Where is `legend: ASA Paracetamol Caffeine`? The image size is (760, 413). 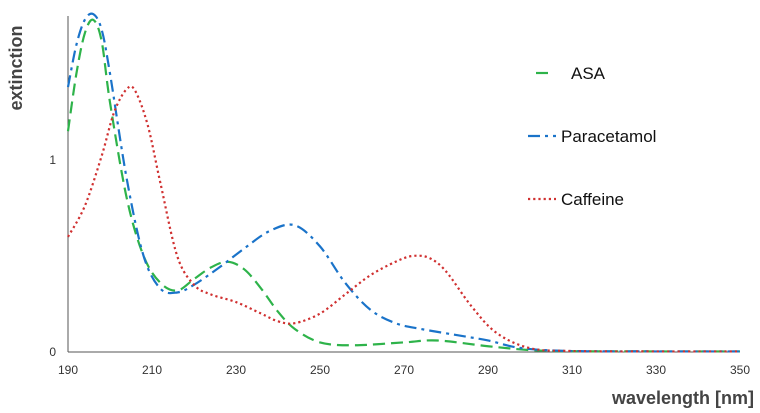
legend: ASA Paracetamol Caffeine is located at coordinates (592, 136).